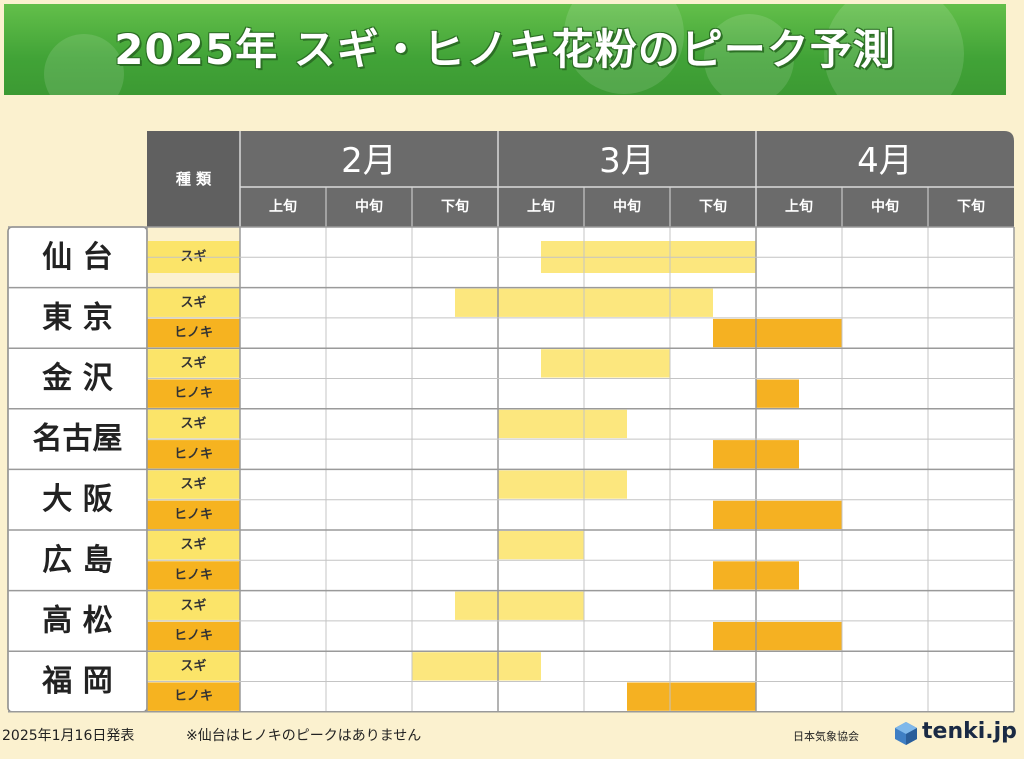 The height and width of the screenshot is (759, 1024). What do you see at coordinates (77, 560) in the screenshot?
I see `city-label: 広 島` at bounding box center [77, 560].